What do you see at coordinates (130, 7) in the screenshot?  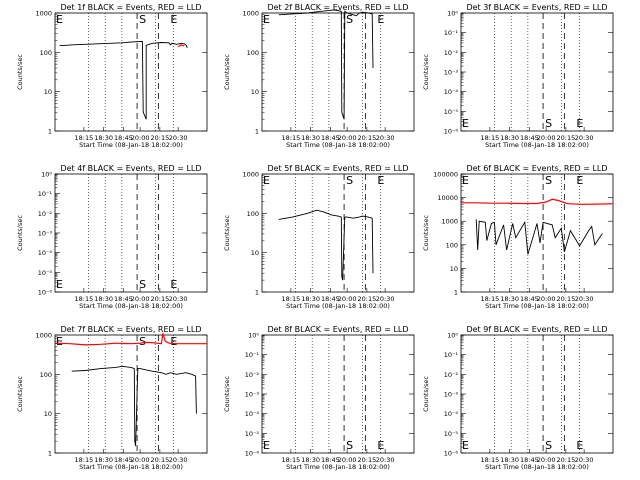 I see `panel-title: Det 1f BLACK = Events, RED = LLD` at bounding box center [130, 7].